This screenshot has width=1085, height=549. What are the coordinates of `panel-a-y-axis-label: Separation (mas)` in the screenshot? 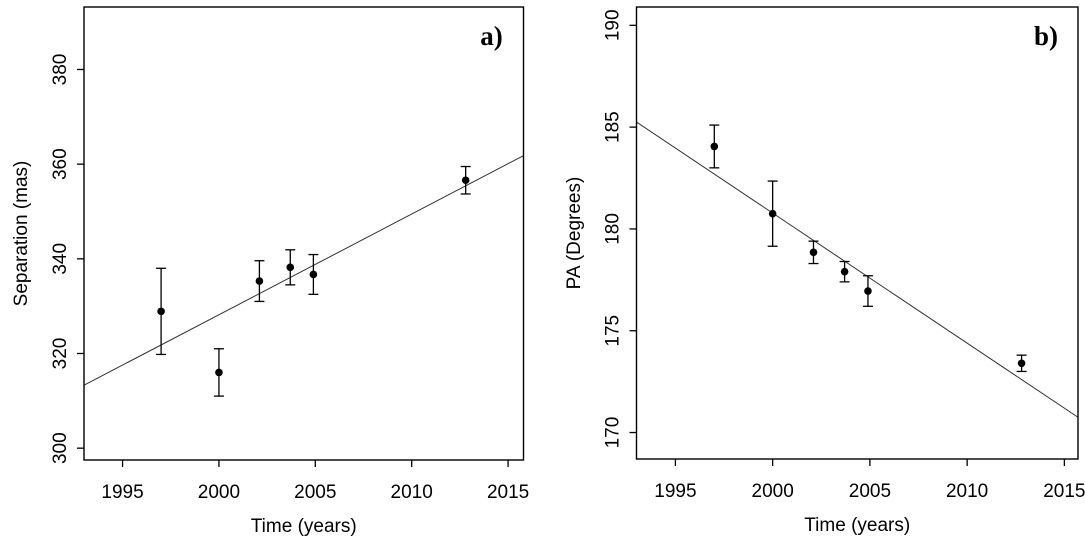 It's located at (21, 234).